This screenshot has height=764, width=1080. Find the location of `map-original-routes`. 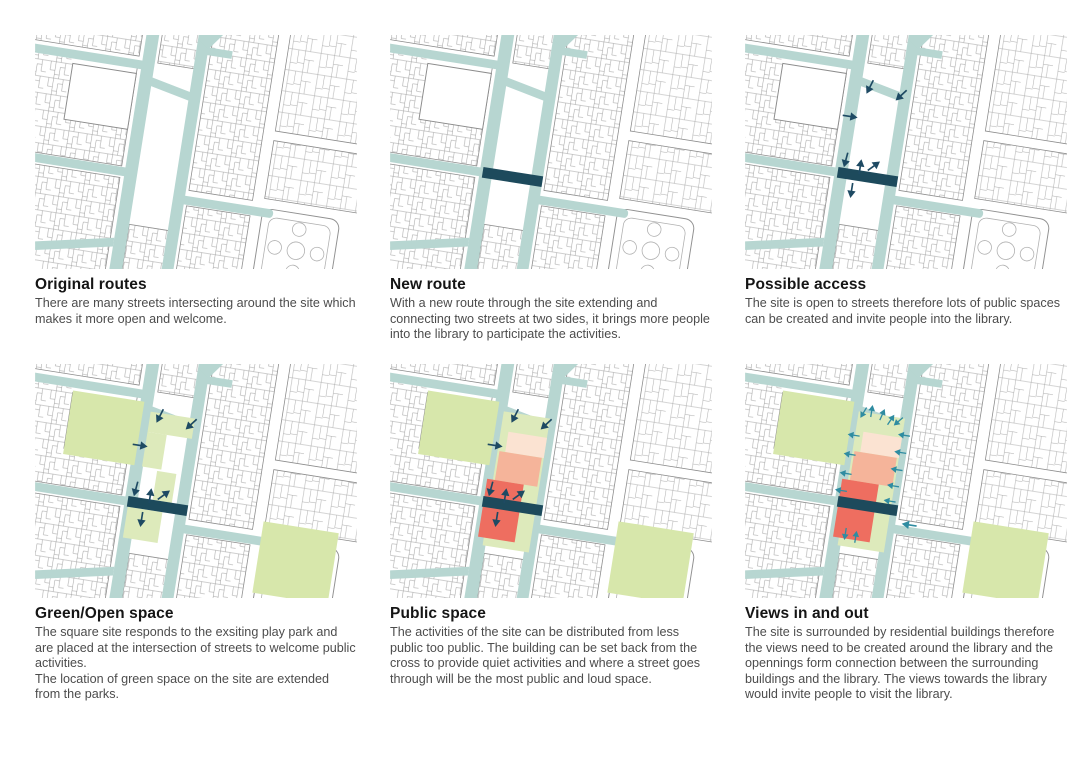

map-original-routes is located at coordinates (196, 152).